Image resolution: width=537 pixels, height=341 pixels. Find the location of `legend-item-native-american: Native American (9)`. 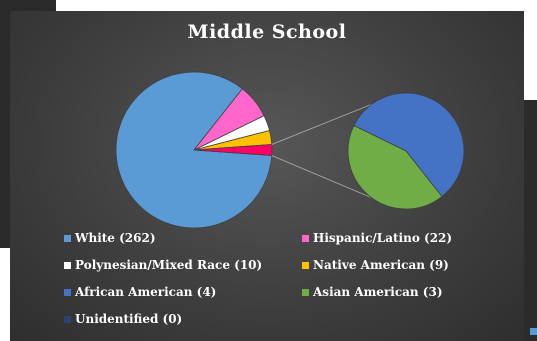

legend-item-native-american: Native American (9) is located at coordinates (375, 265).